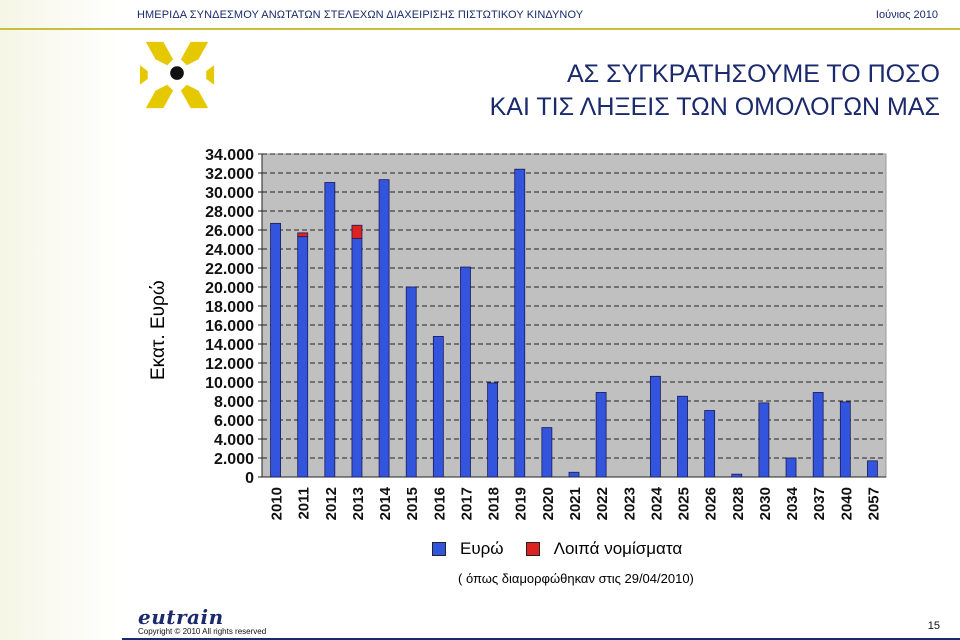  I want to click on page-number: 15, so click(933, 626).